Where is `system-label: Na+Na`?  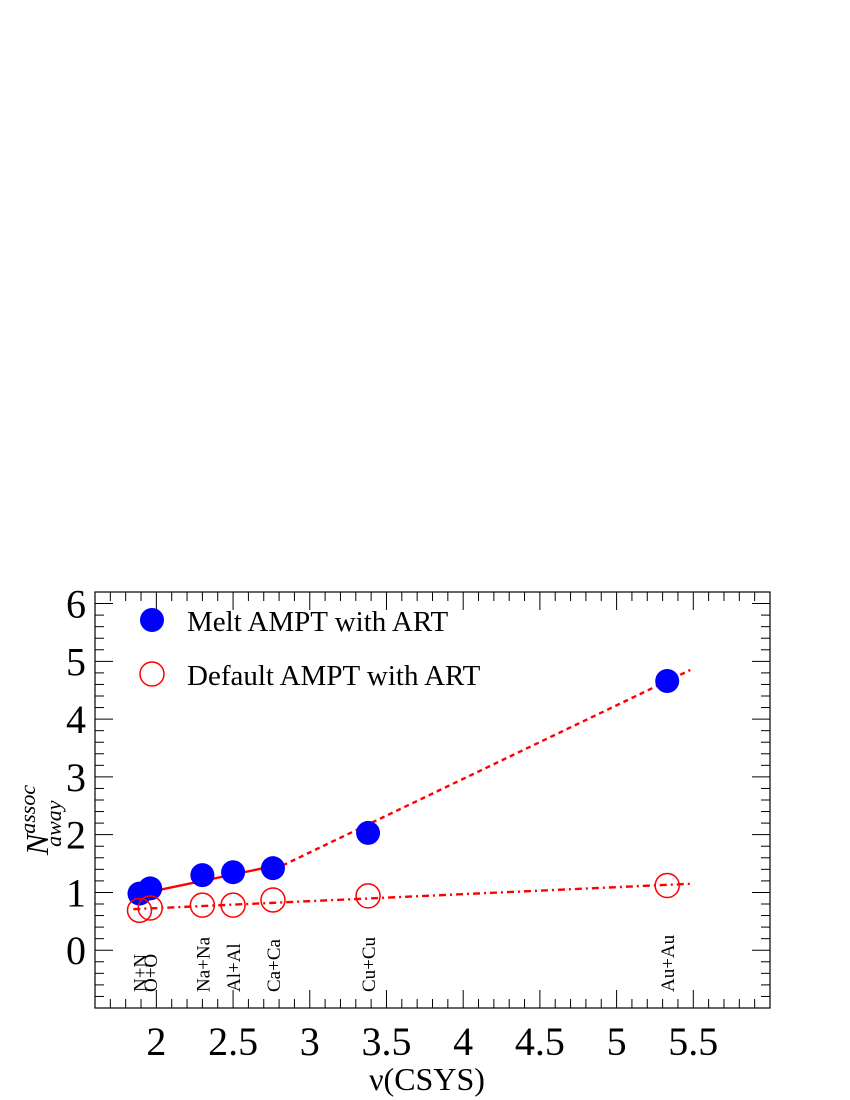 system-label: Na+Na is located at coordinates (203, 964).